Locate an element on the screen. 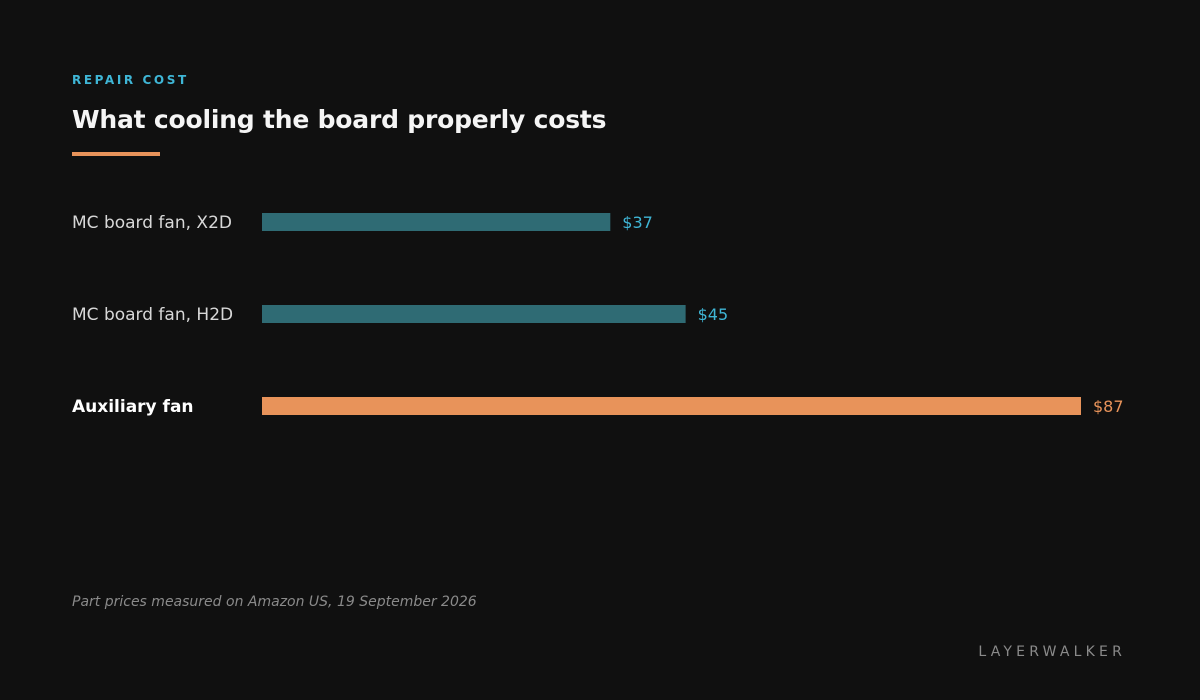  category-label: Auxiliary fan is located at coordinates (133, 407).